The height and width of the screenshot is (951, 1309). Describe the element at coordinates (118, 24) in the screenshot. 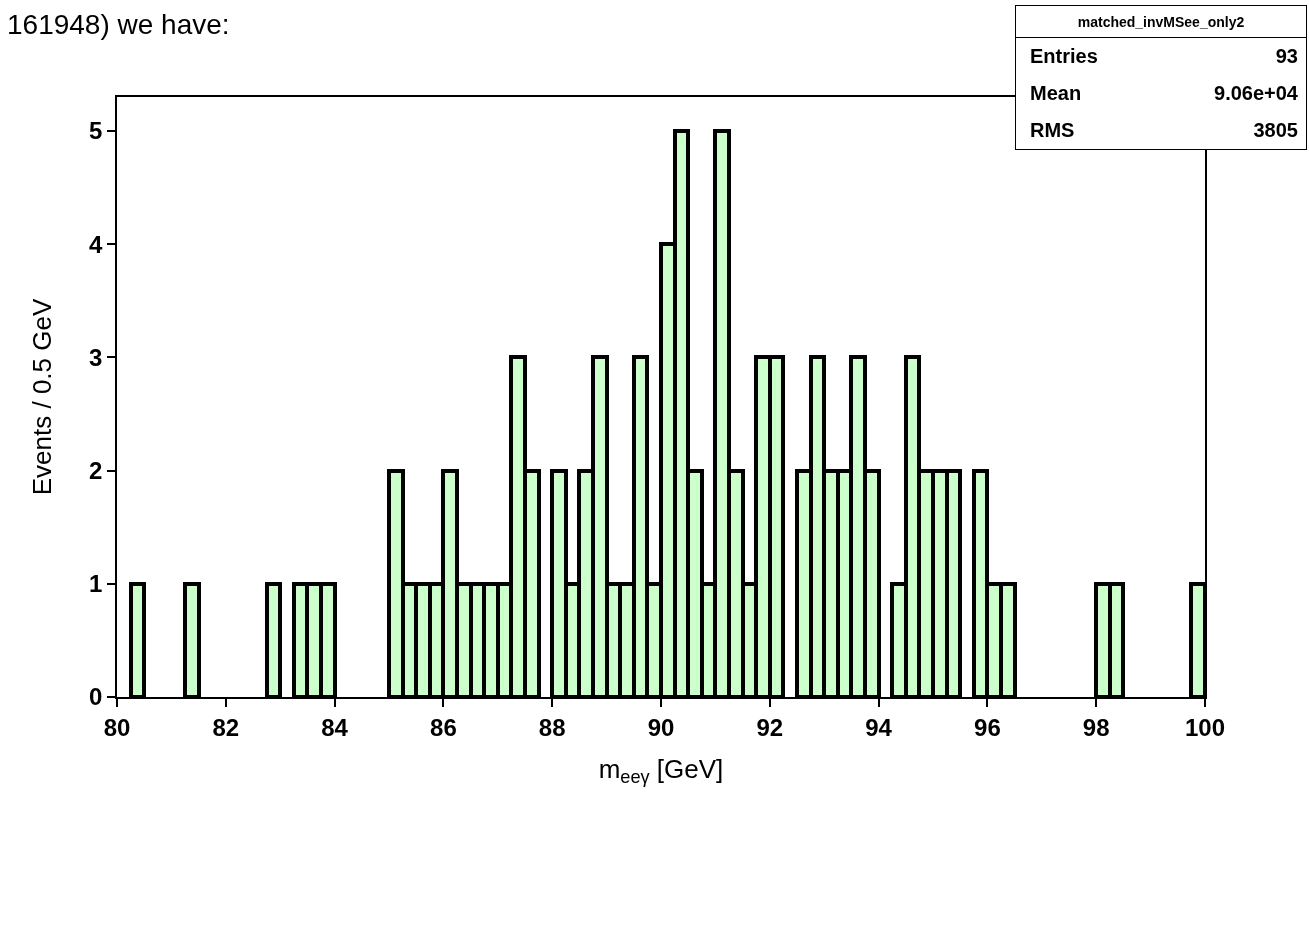

I see `text: 161948) we have:` at that location.